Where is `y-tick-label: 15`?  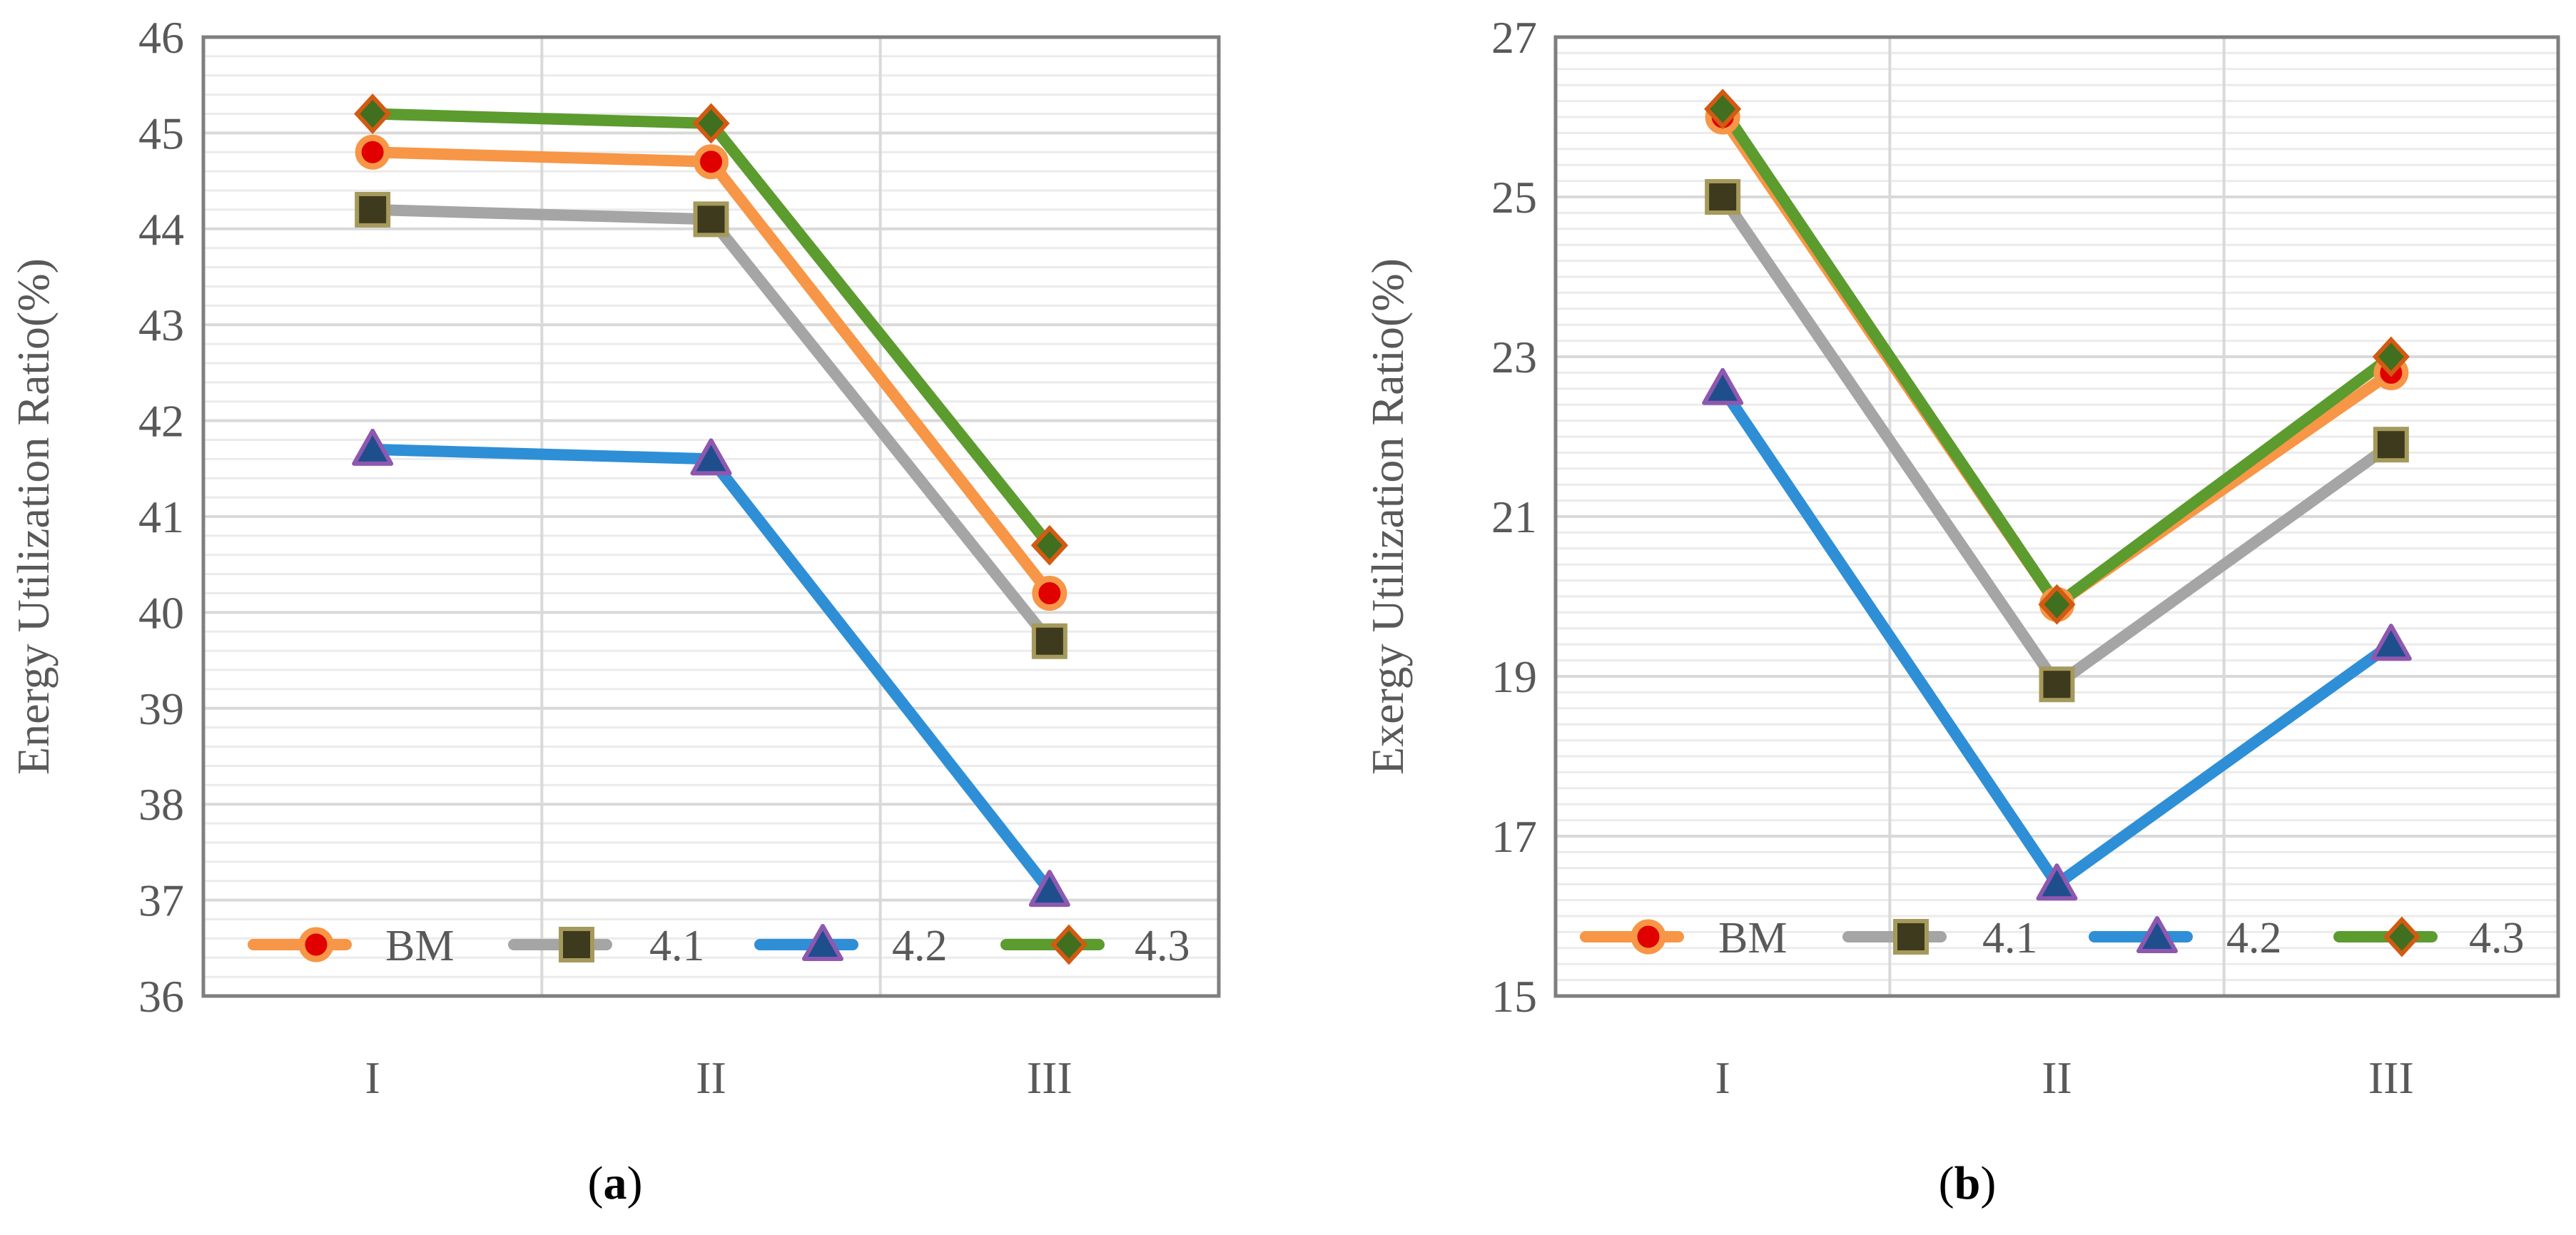
y-tick-label: 15 is located at coordinates (1514, 997).